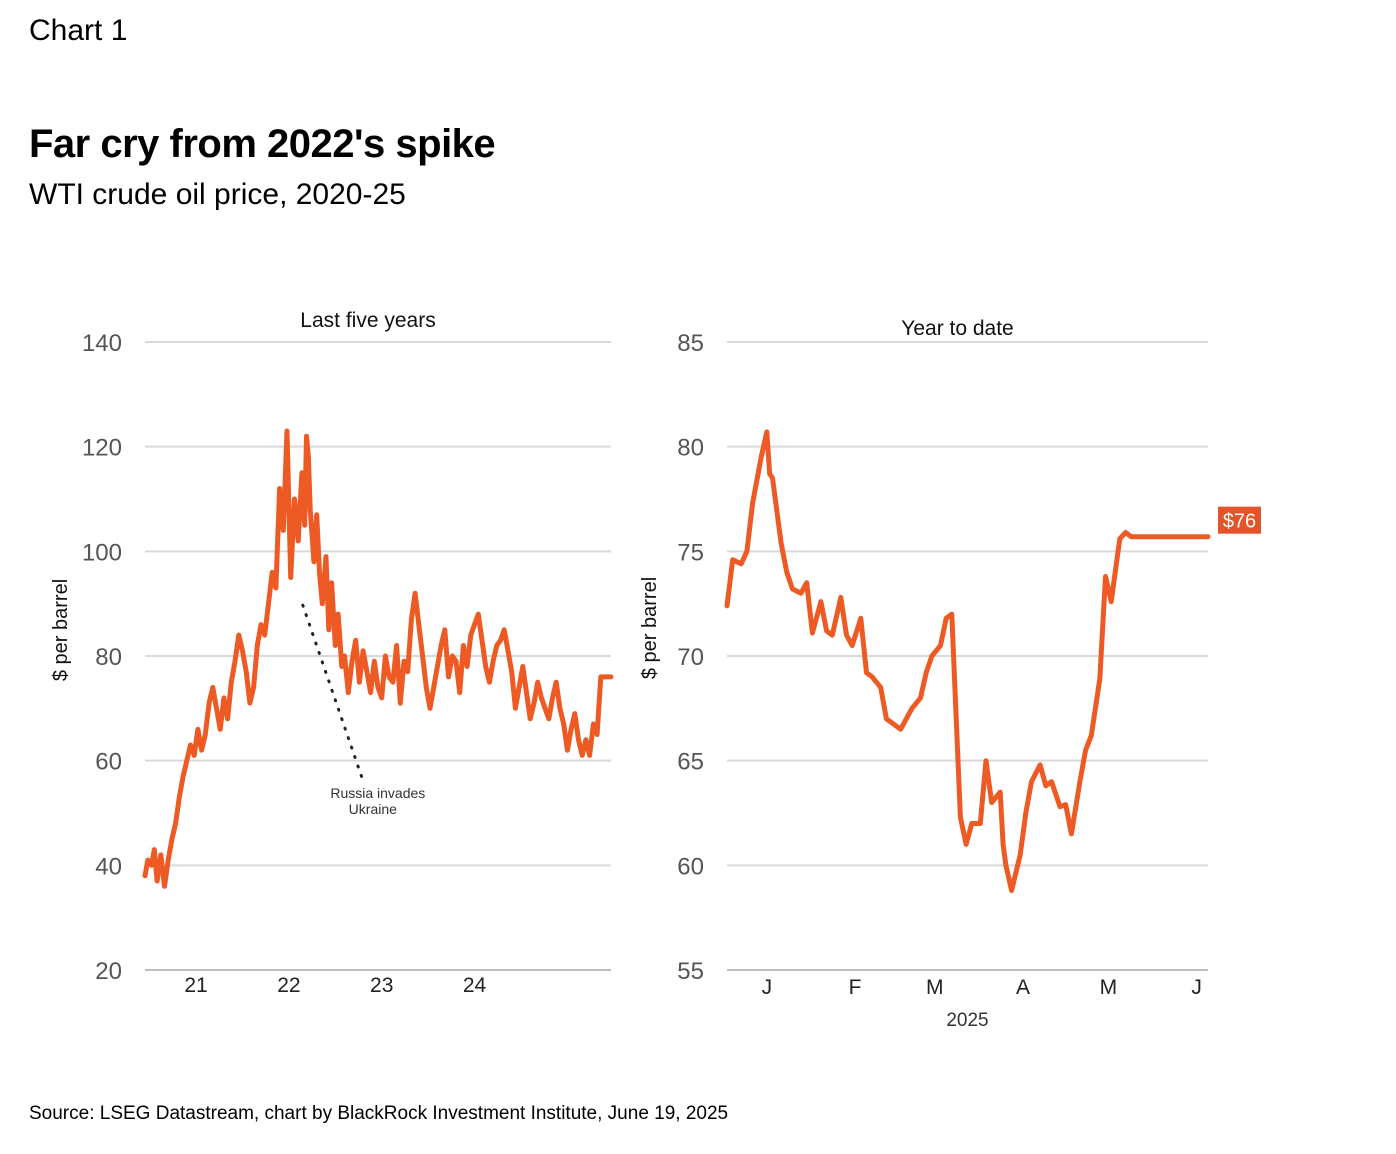 This screenshot has height=1154, width=1396. I want to click on y-tick-label: 40, so click(108, 866).